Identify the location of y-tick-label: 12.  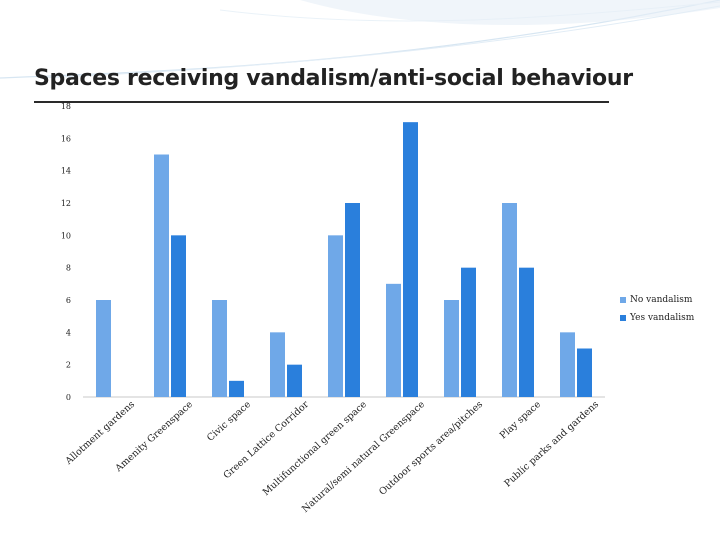
(66, 203).